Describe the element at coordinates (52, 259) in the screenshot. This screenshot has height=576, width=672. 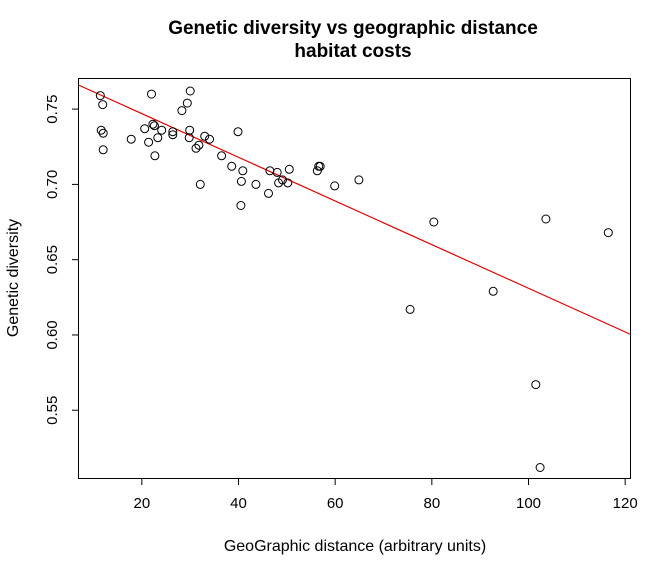
I see `y-tick-label: 0.65` at that location.